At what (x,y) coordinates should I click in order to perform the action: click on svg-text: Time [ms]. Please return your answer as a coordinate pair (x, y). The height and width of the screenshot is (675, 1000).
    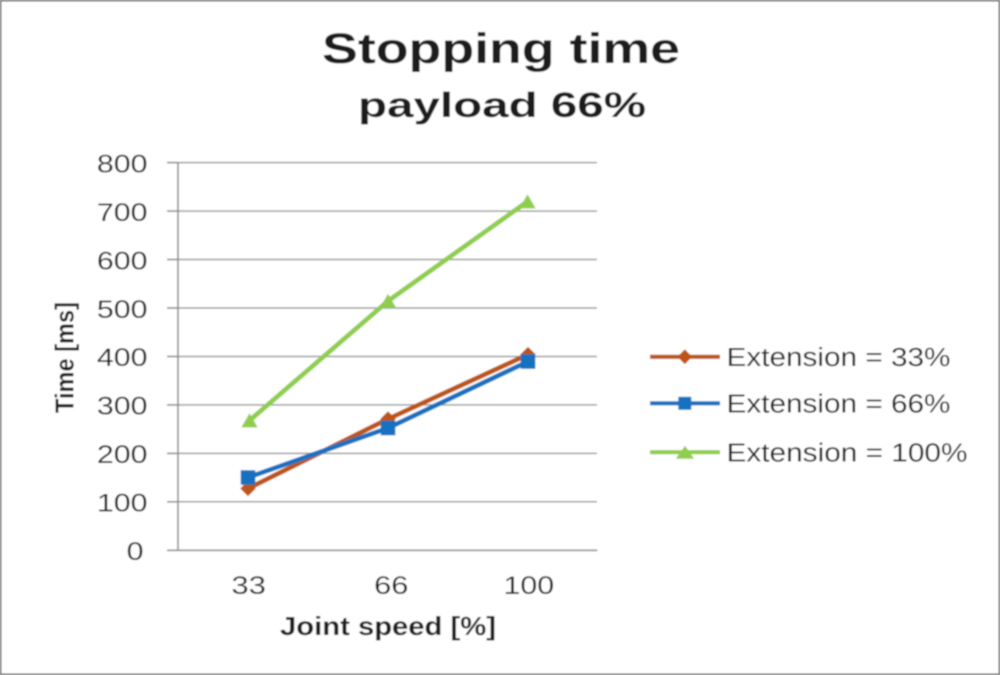
    Looking at the image, I should click on (65, 357).